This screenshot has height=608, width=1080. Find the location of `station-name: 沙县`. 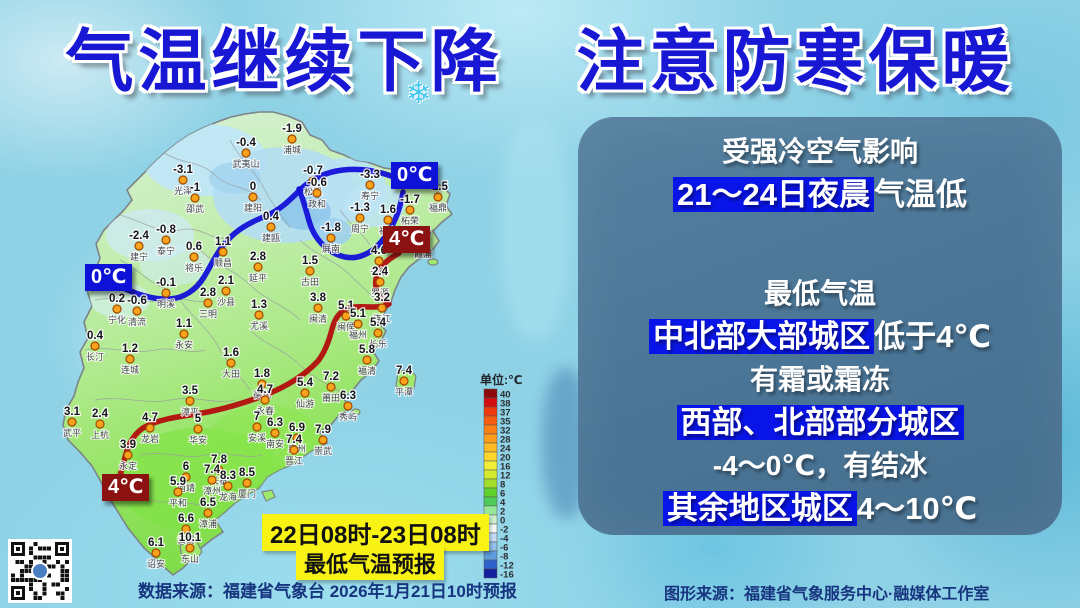

station-name: 沙县 is located at coordinates (226, 302).